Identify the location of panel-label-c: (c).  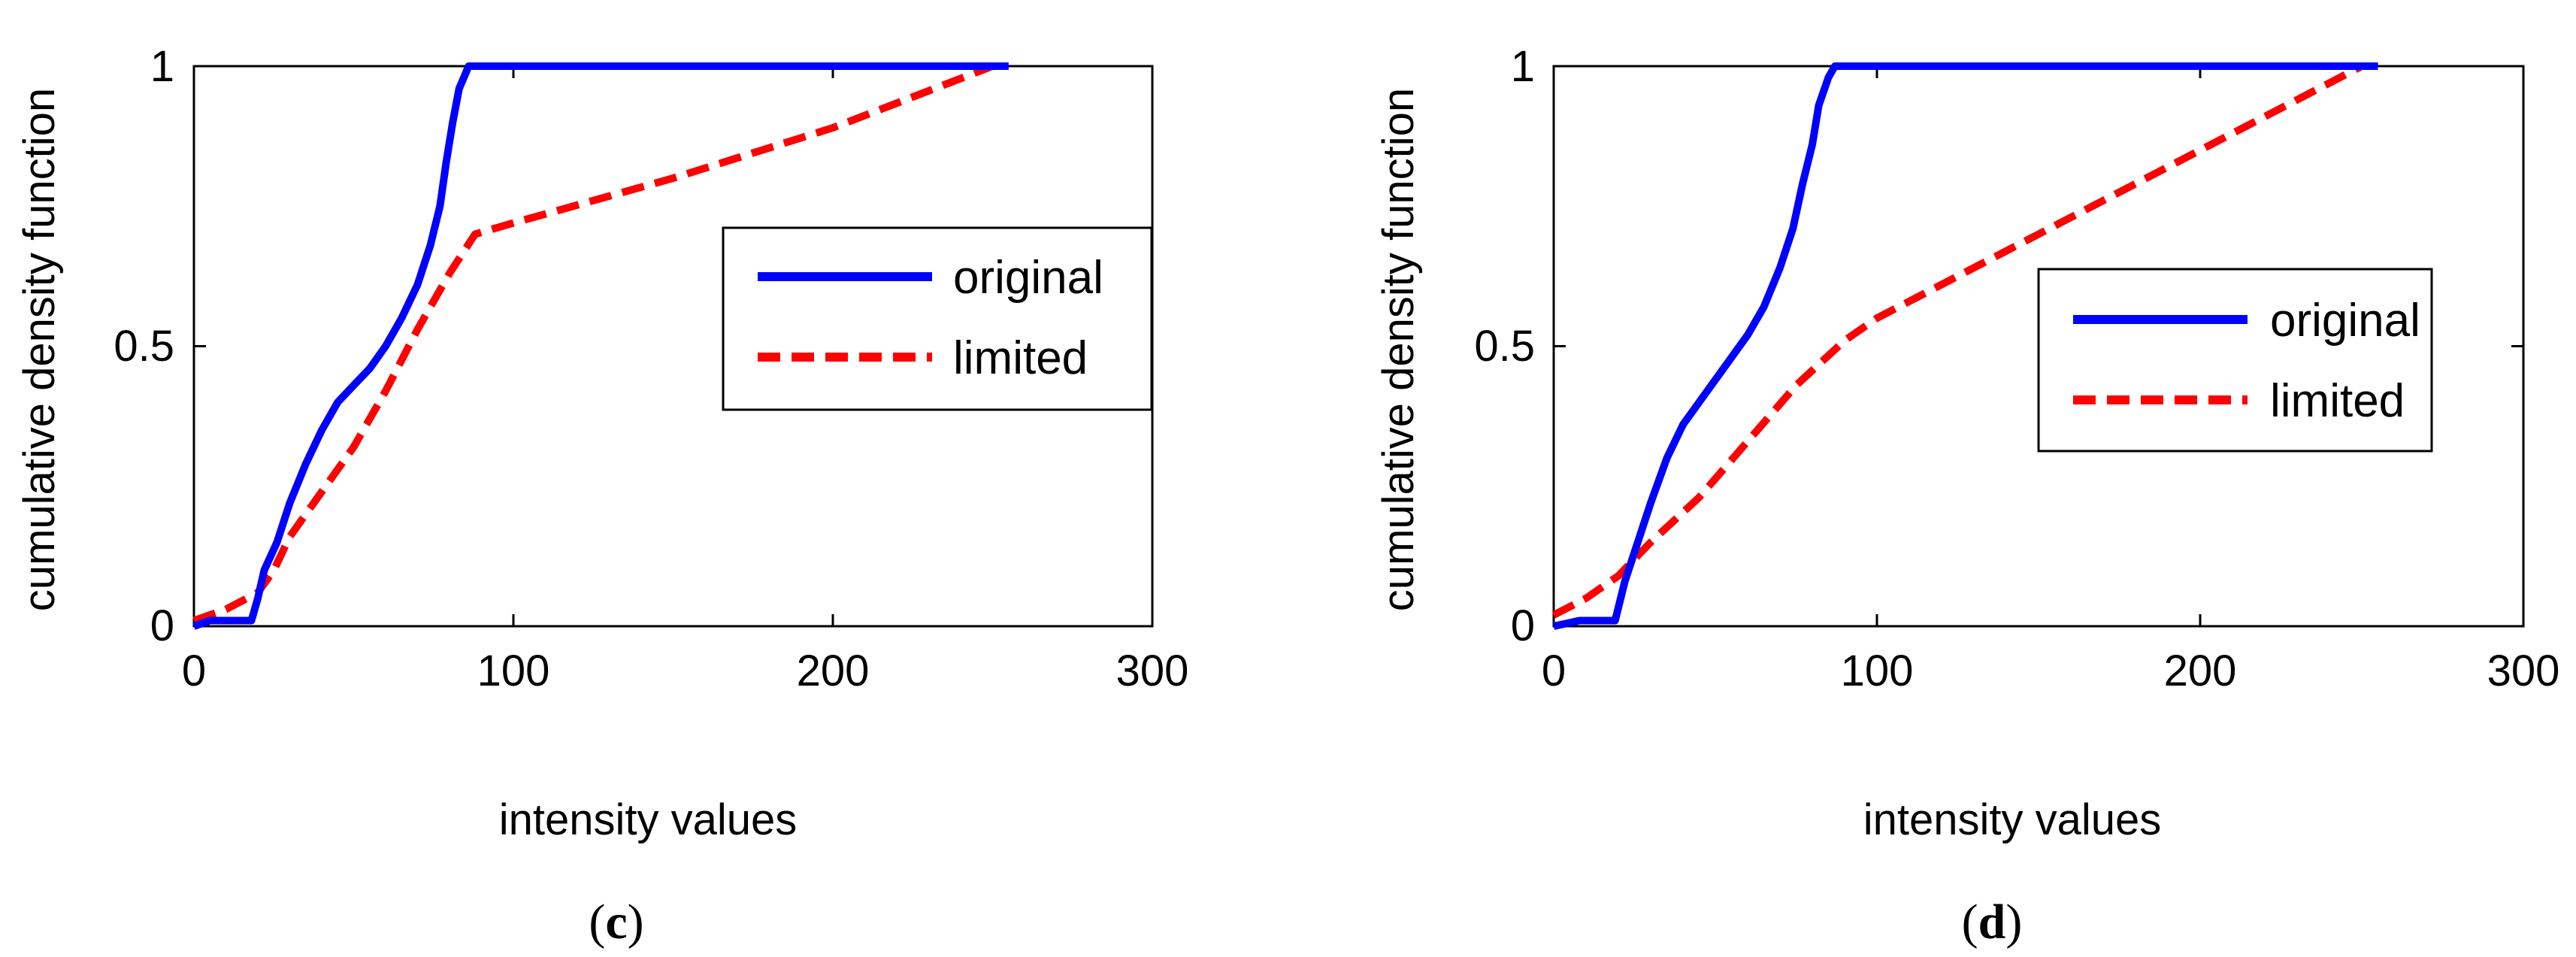
(616, 922).